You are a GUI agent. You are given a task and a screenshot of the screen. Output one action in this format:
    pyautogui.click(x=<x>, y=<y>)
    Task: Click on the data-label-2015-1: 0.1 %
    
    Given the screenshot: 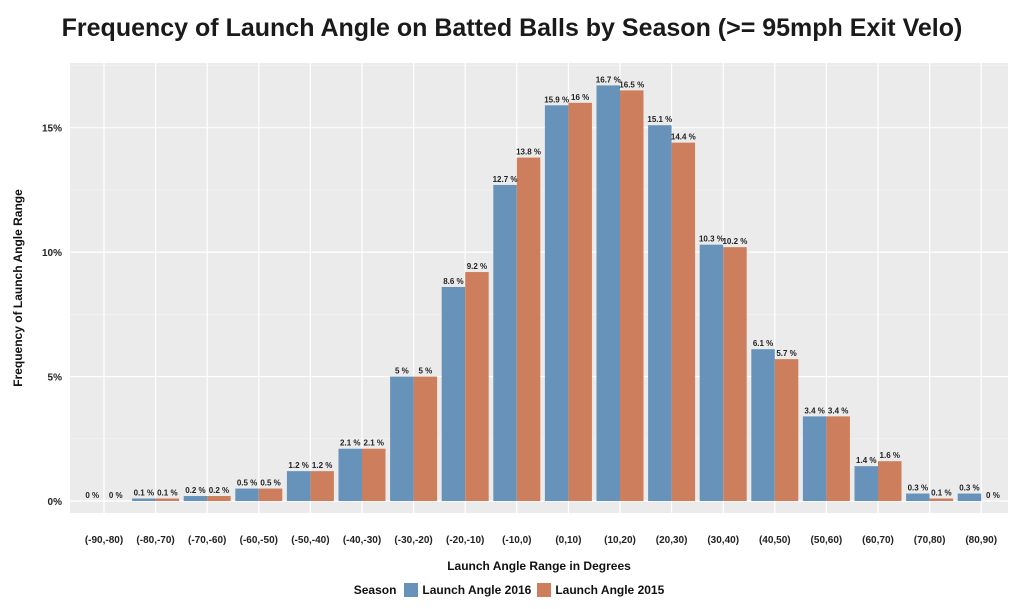 What is the action you would take?
    pyautogui.click(x=167, y=493)
    